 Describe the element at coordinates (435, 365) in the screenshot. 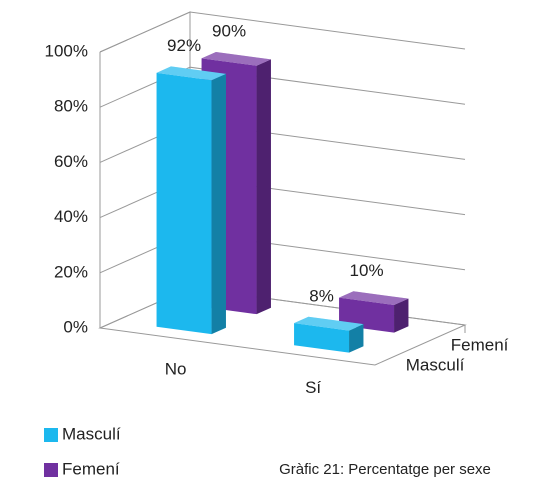

I see `depth-label: Masculí` at that location.